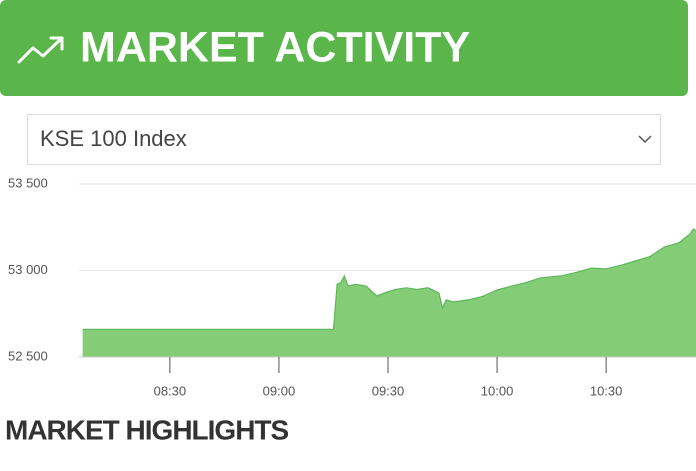  I want to click on y-tick-label: 53 500, so click(28, 182).